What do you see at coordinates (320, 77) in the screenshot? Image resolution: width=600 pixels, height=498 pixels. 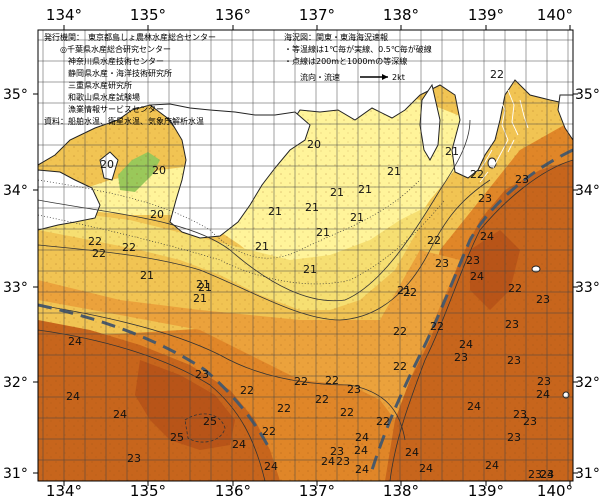 I see `current-label: 流向・流速` at bounding box center [320, 77].